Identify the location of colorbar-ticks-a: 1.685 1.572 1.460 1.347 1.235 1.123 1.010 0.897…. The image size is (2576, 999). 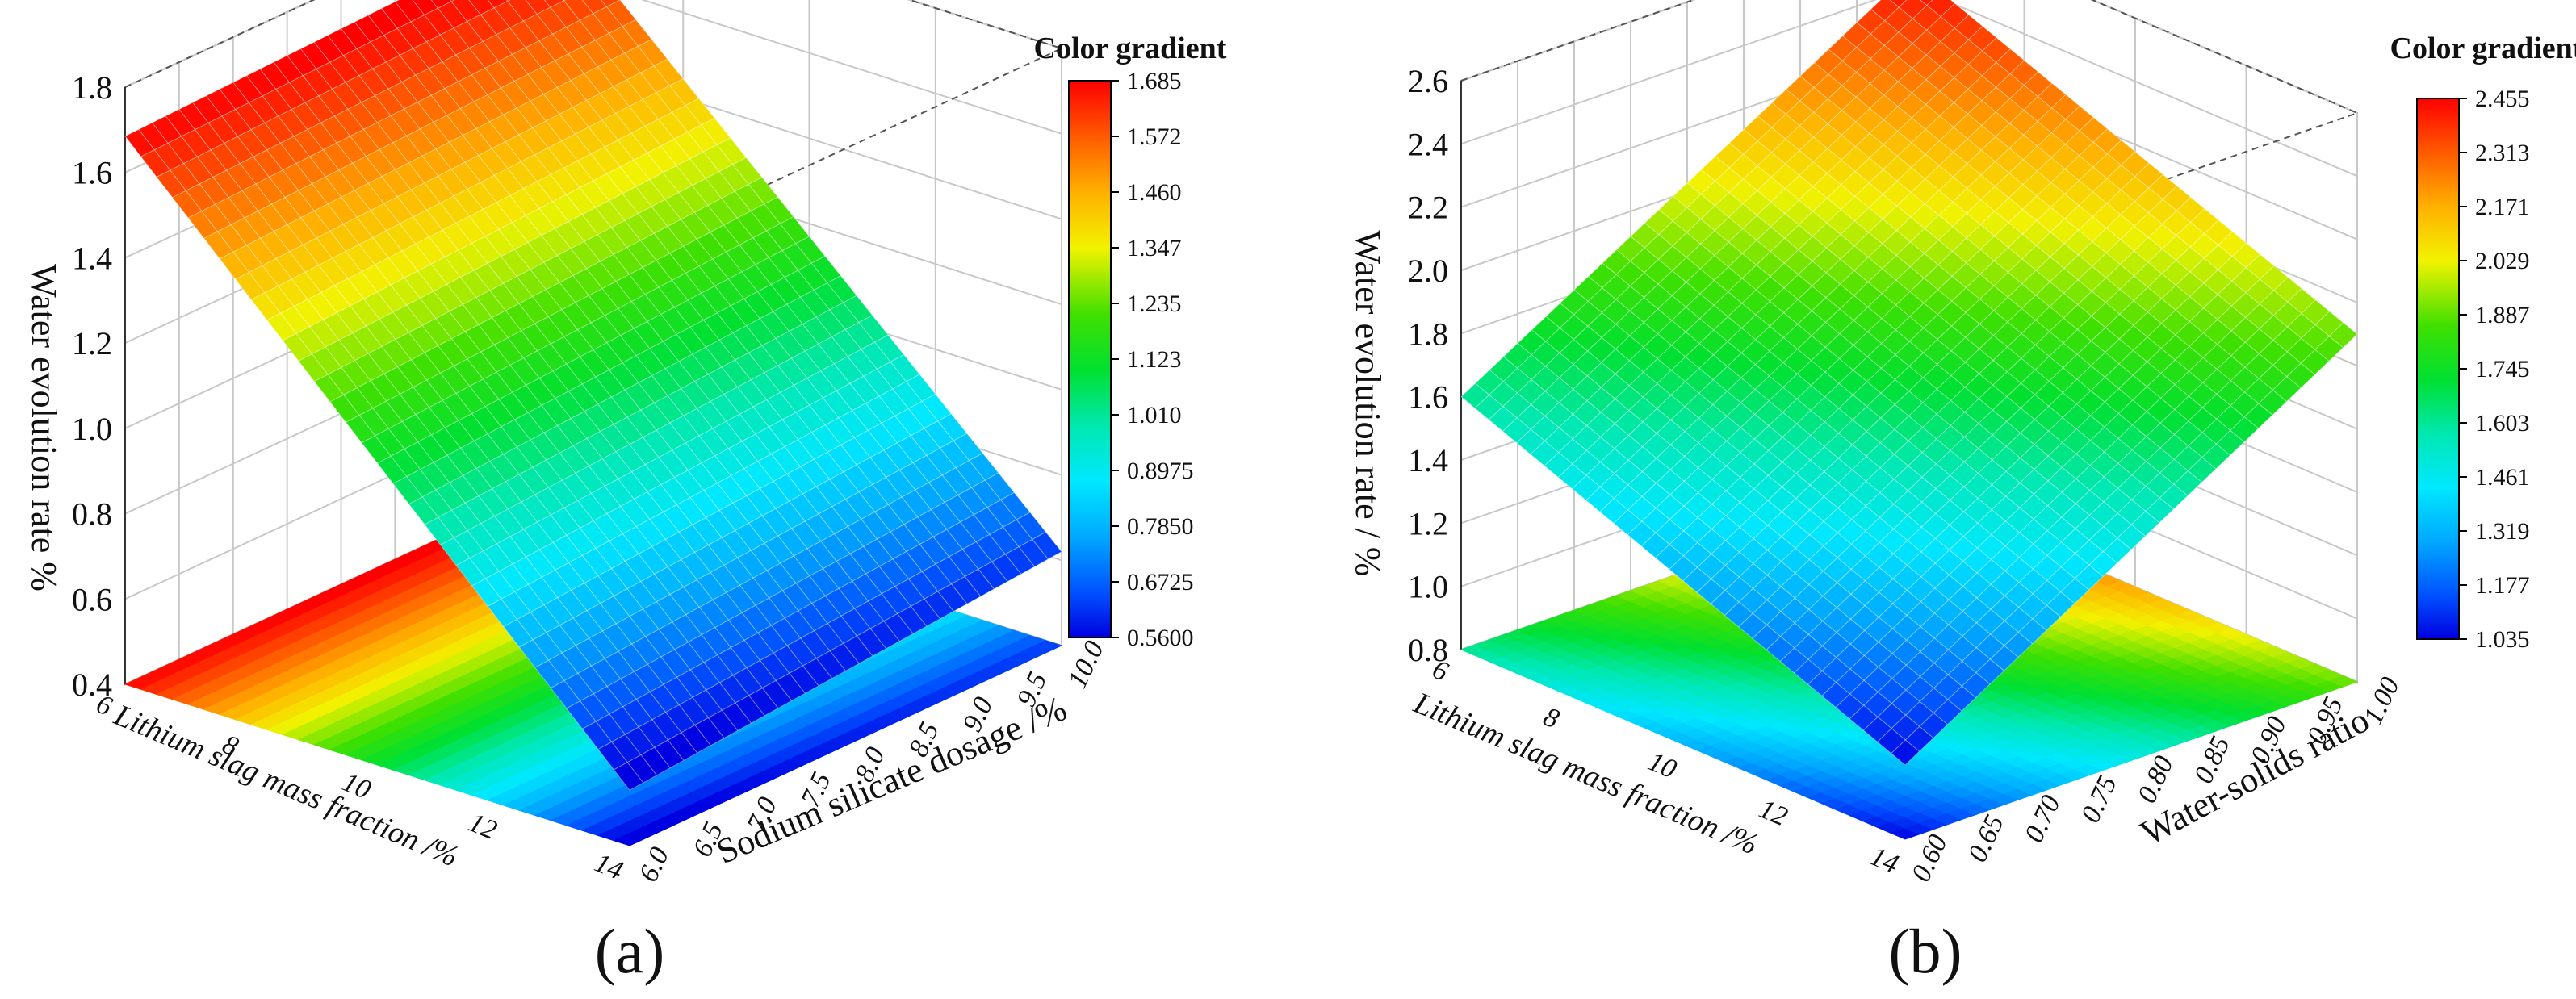
(1152, 360).